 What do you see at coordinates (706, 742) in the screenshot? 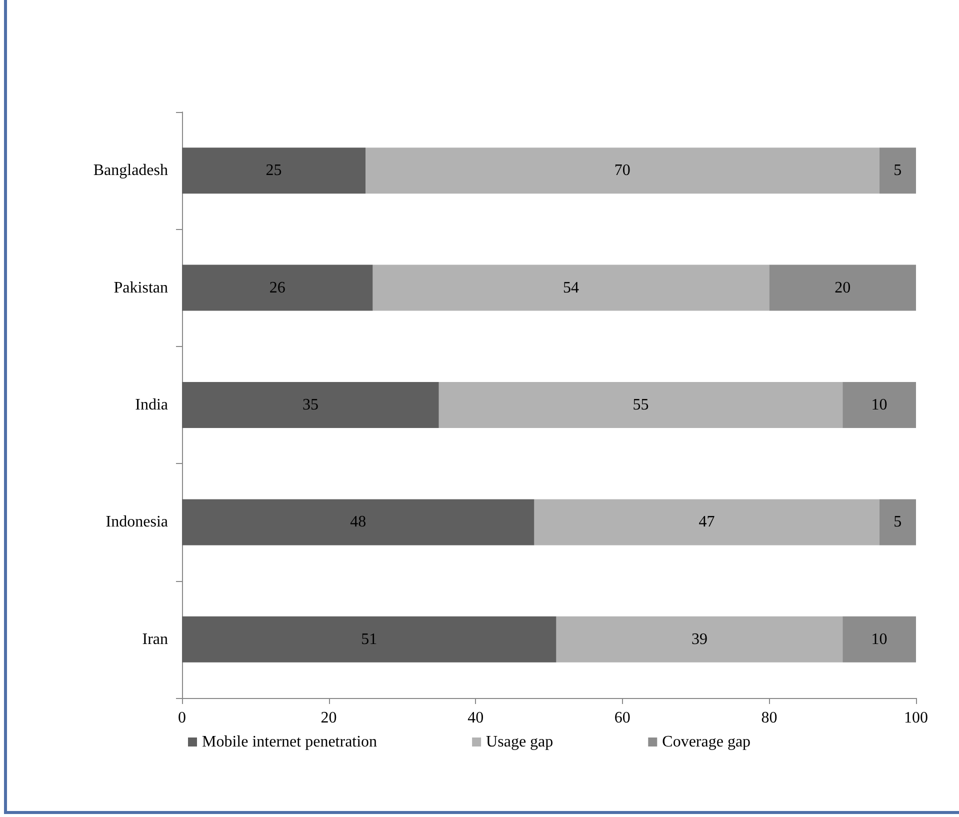
I see `legend-label: Coverage gap` at bounding box center [706, 742].